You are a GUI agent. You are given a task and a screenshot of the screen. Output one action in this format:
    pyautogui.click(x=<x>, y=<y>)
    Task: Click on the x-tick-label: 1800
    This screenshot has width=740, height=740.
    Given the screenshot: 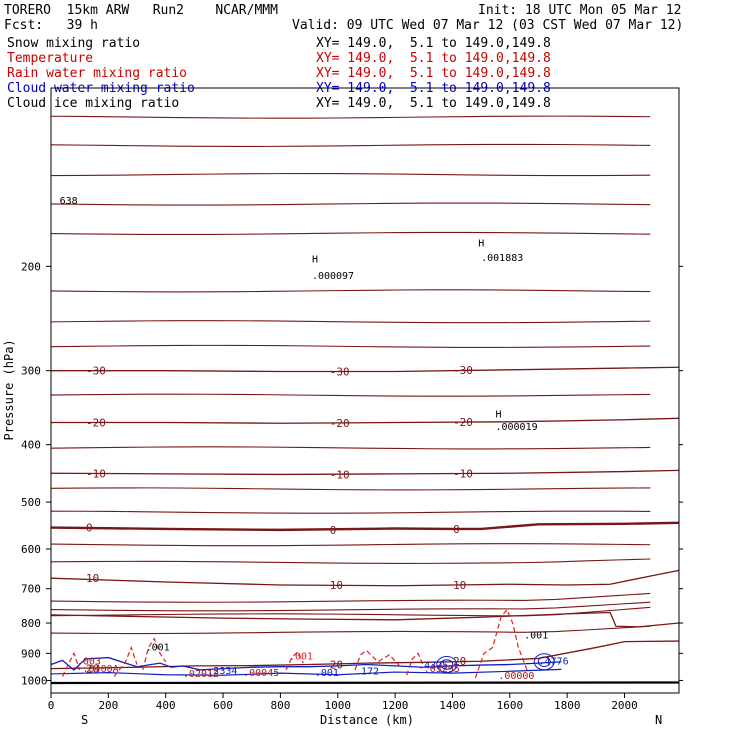 What is the action you would take?
    pyautogui.click(x=567, y=705)
    